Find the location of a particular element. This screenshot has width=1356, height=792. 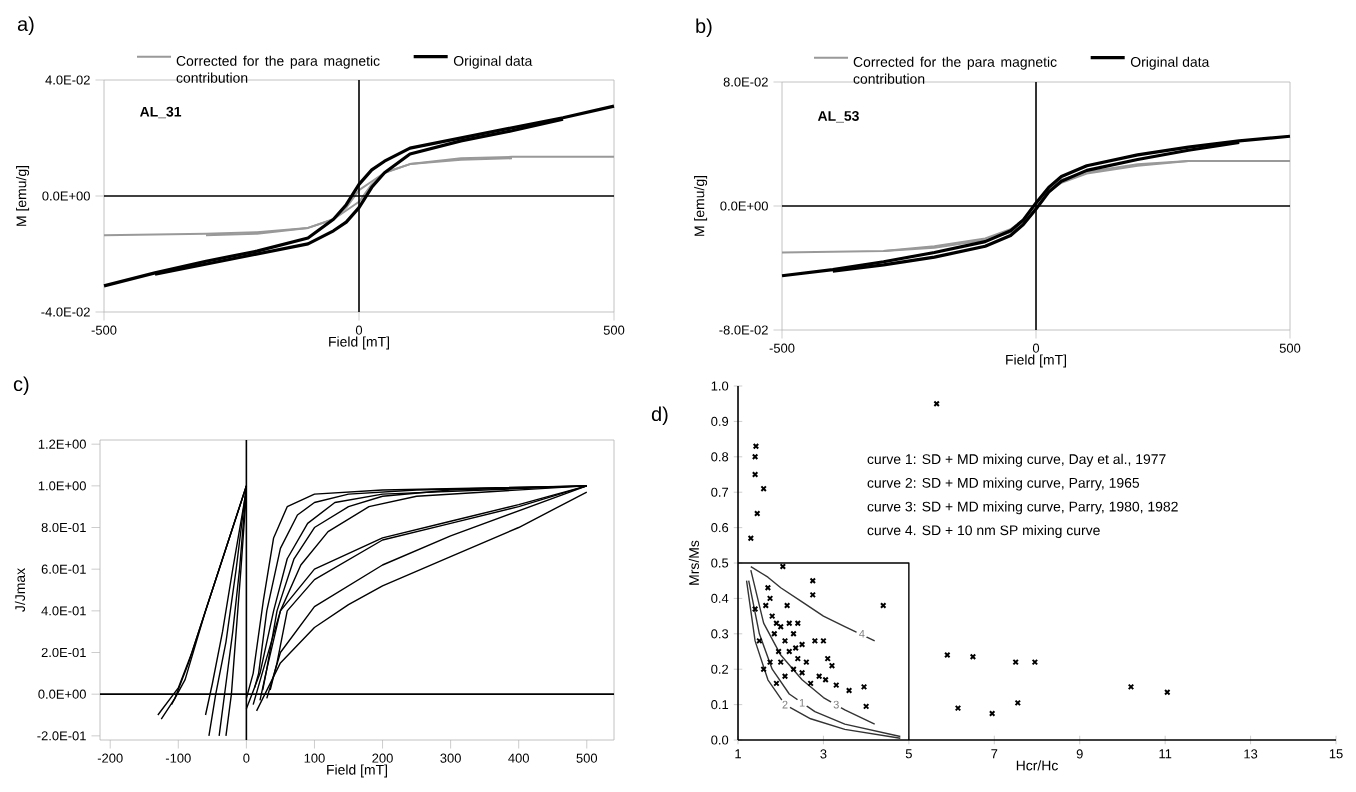

text: d) is located at coordinates (659, 415).